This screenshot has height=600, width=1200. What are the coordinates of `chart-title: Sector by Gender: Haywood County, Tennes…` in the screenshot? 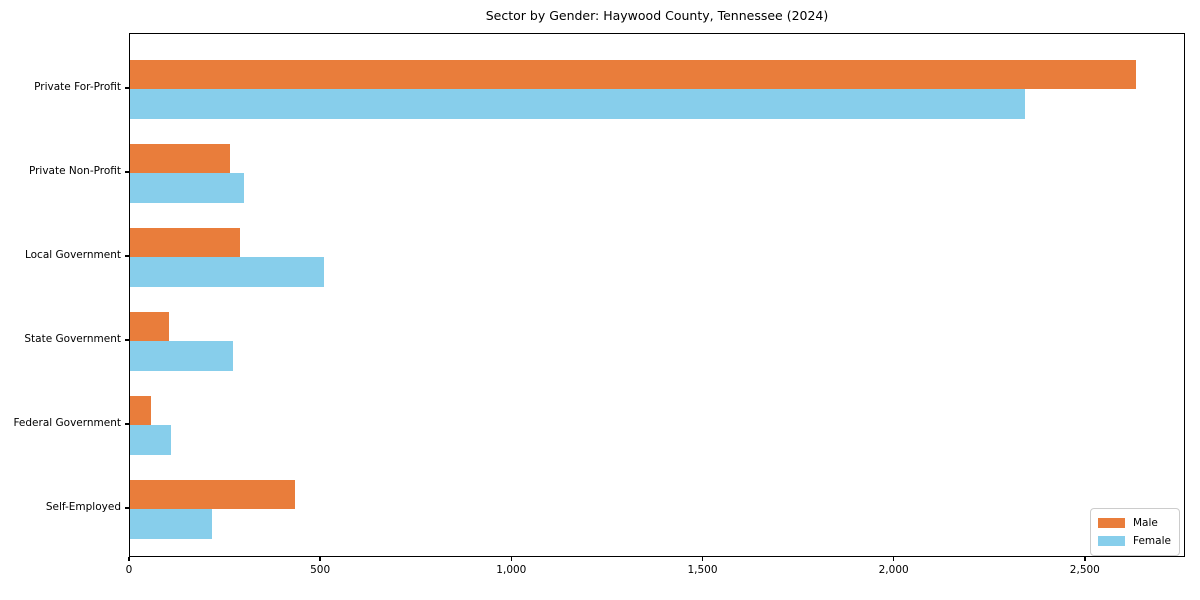 It's located at (657, 15).